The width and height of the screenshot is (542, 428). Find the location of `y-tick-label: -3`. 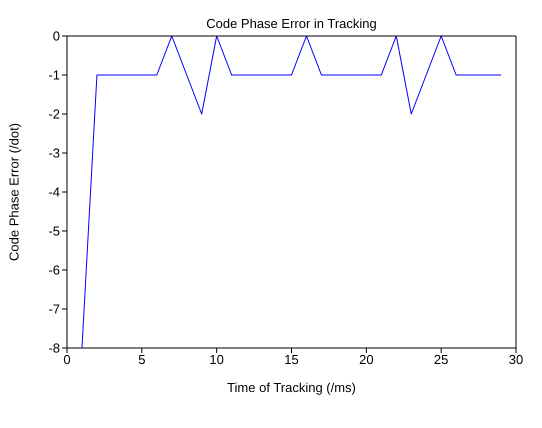

y-tick-label: -3 is located at coordinates (54, 153).